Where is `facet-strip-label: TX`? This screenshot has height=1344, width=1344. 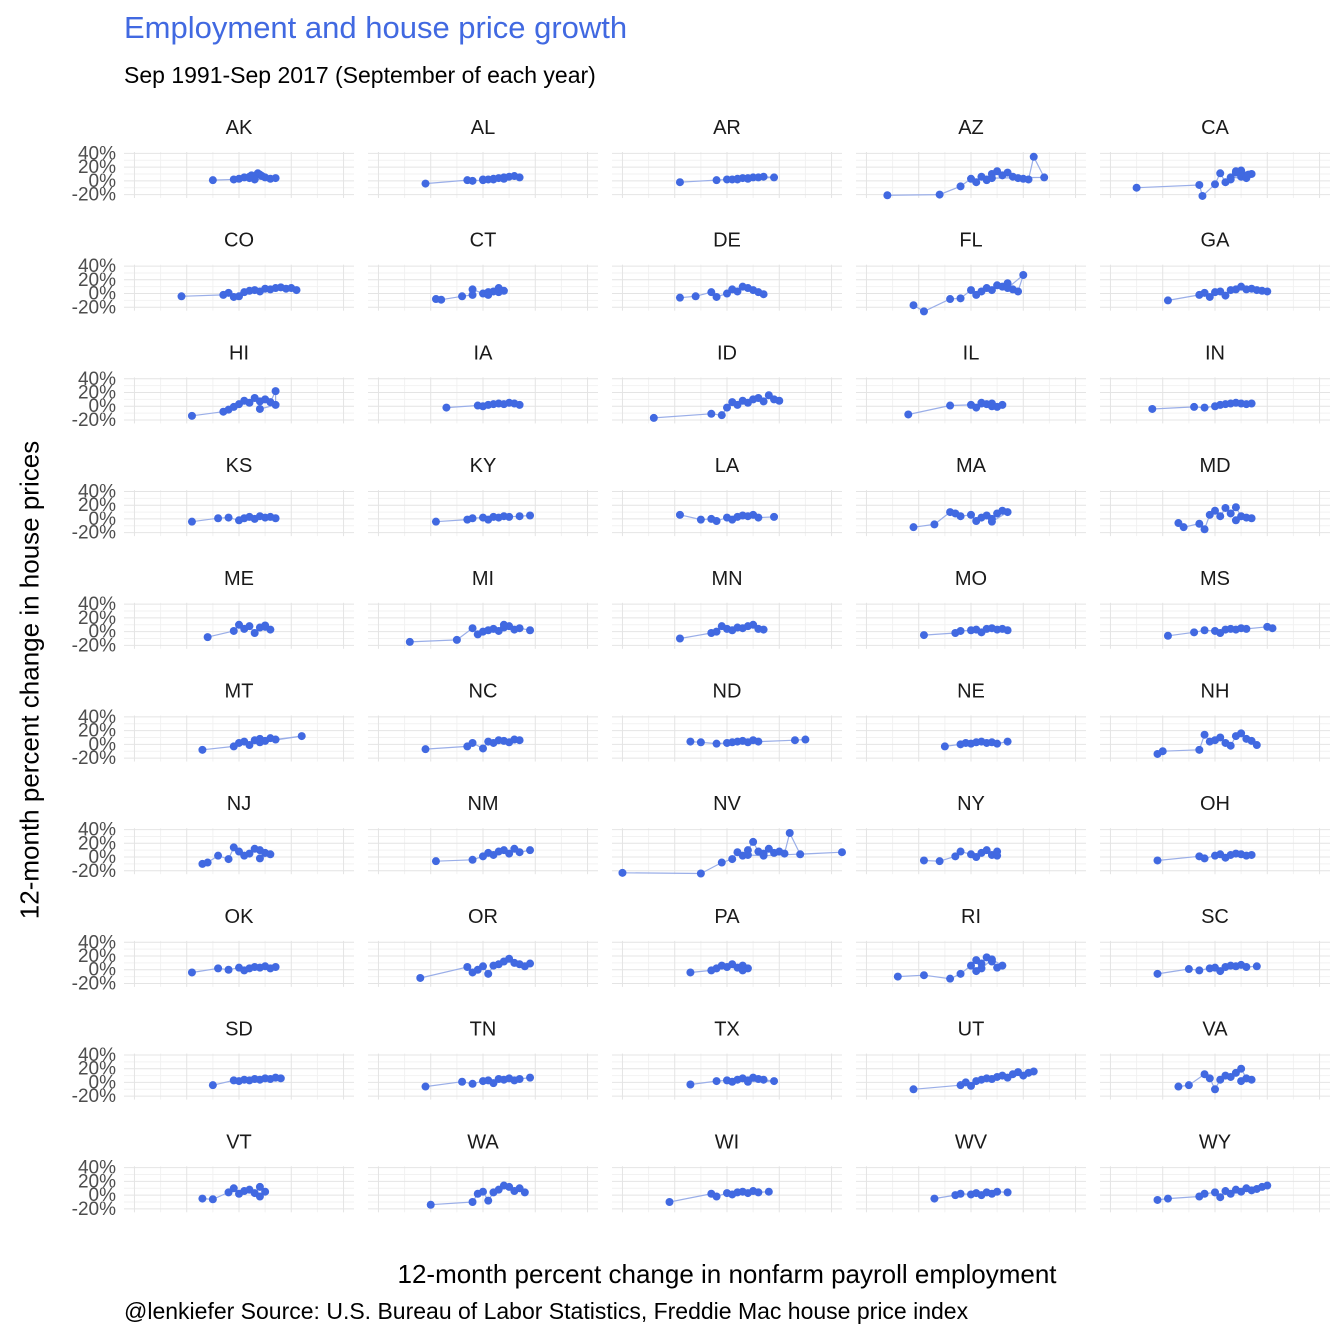 facet-strip-label: TX is located at coordinates (727, 1030).